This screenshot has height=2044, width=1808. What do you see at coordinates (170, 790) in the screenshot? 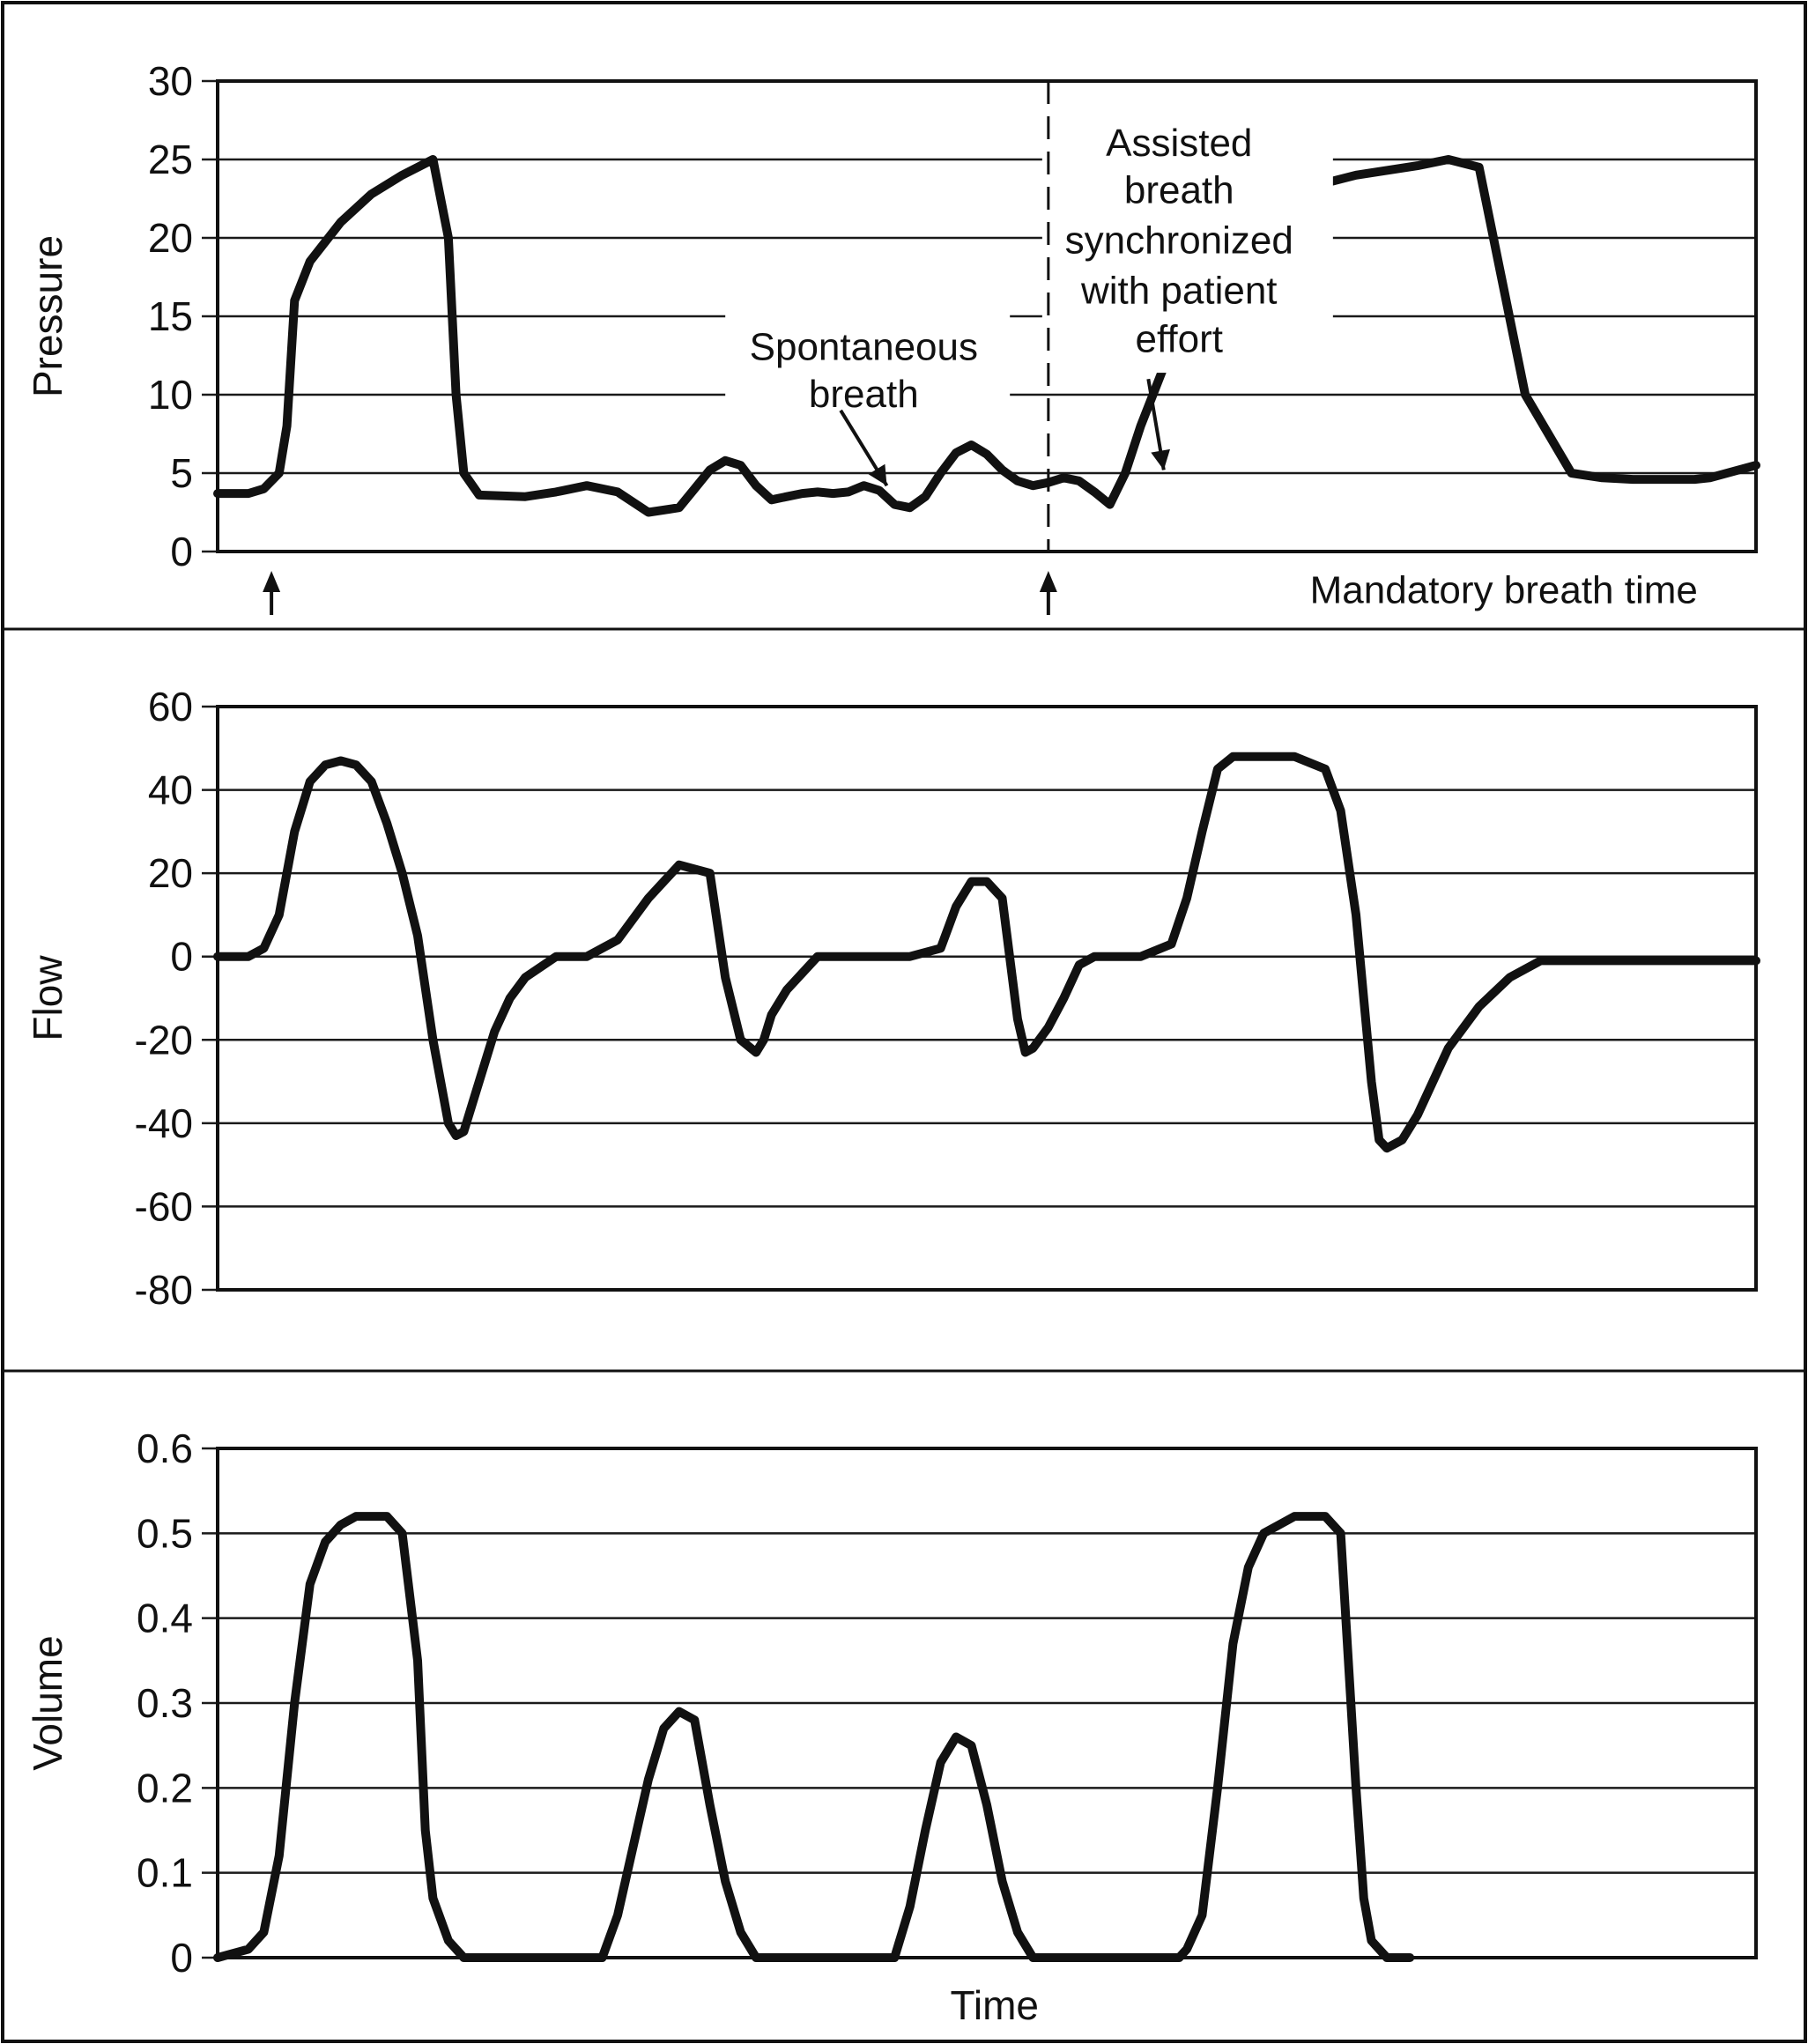
I see `flow-tick-label: 40` at bounding box center [170, 790].